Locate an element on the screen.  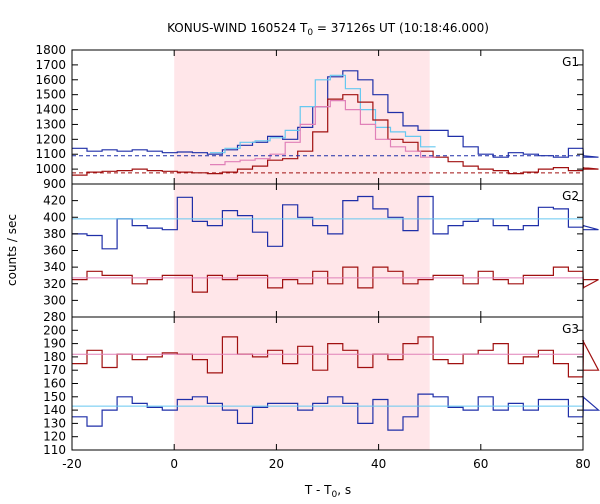
x-axis-label: T - T0, s is located at coordinates (327, 491).